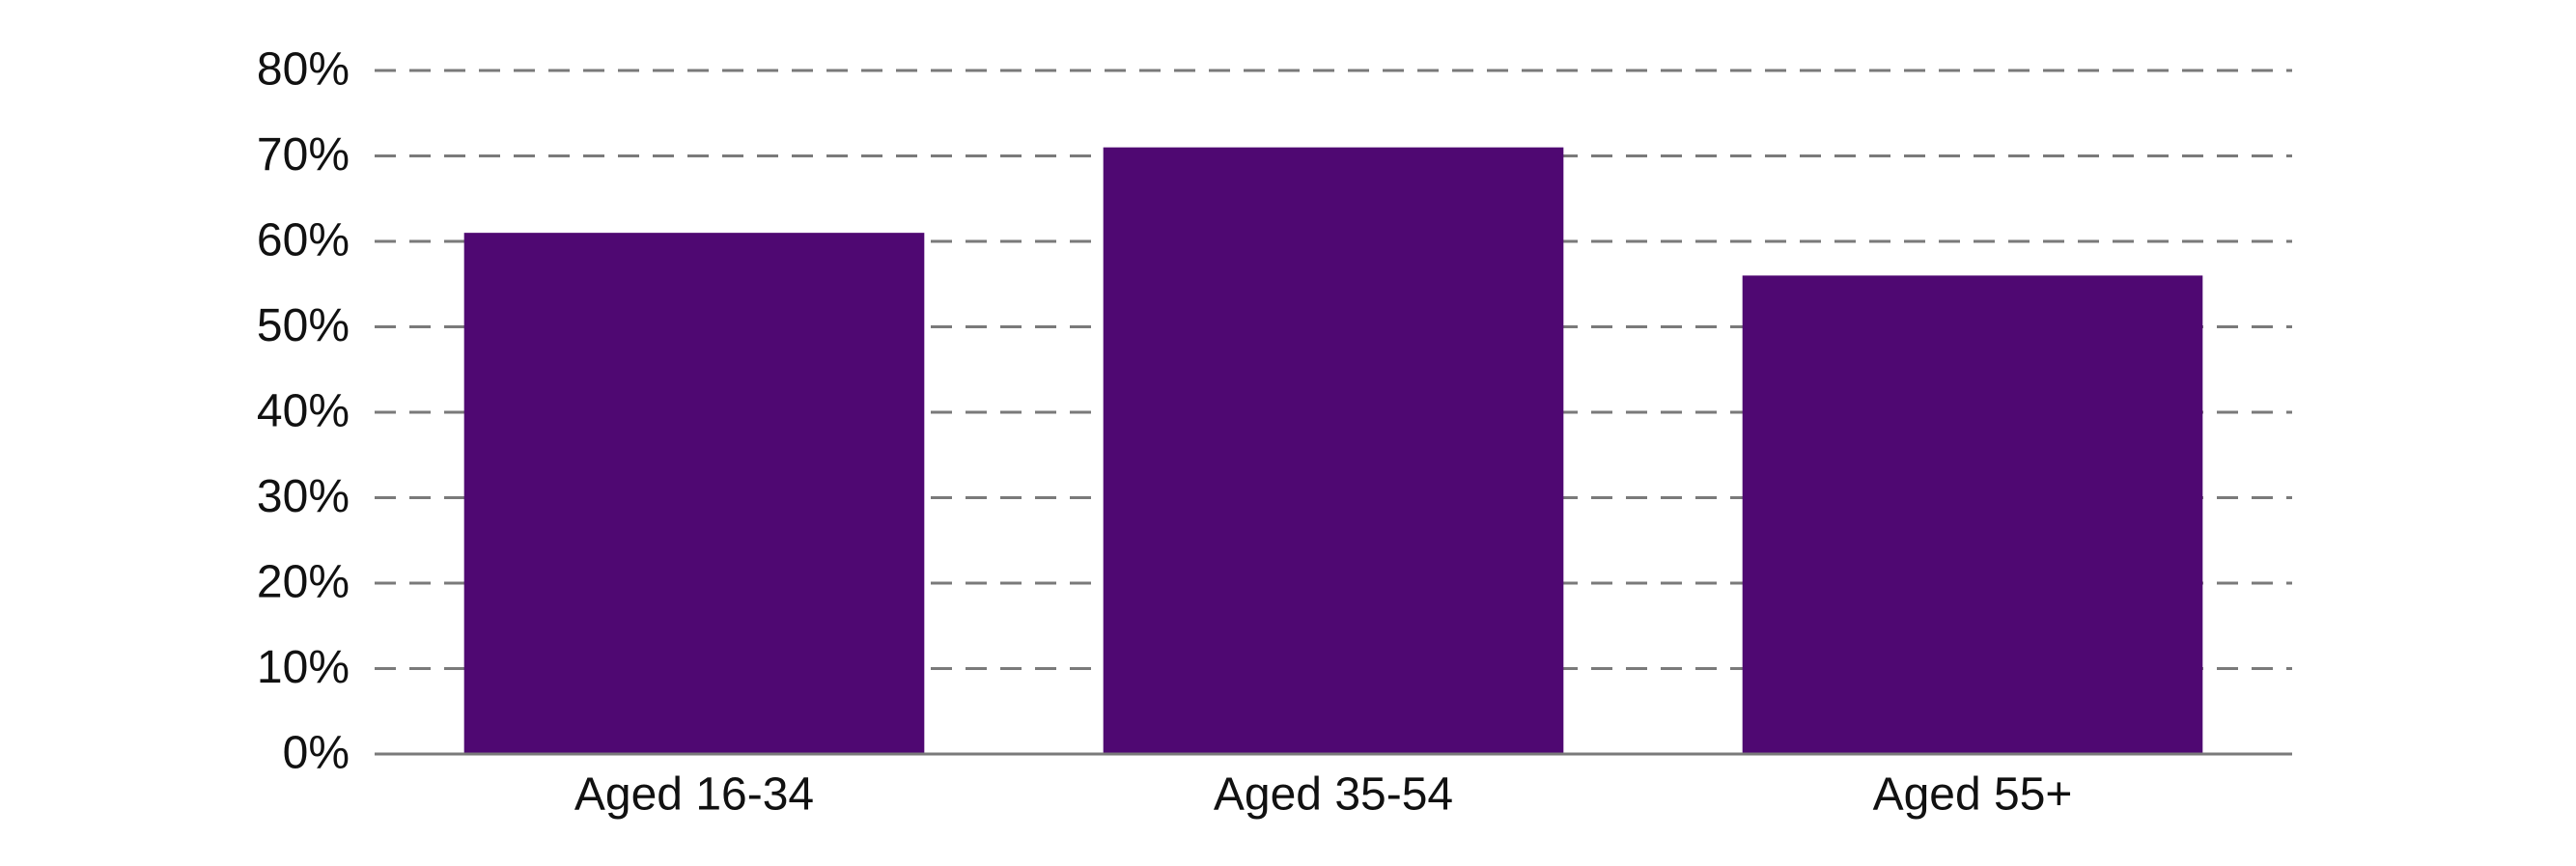  I want to click on y-tick-label: 20%, so click(303, 582).